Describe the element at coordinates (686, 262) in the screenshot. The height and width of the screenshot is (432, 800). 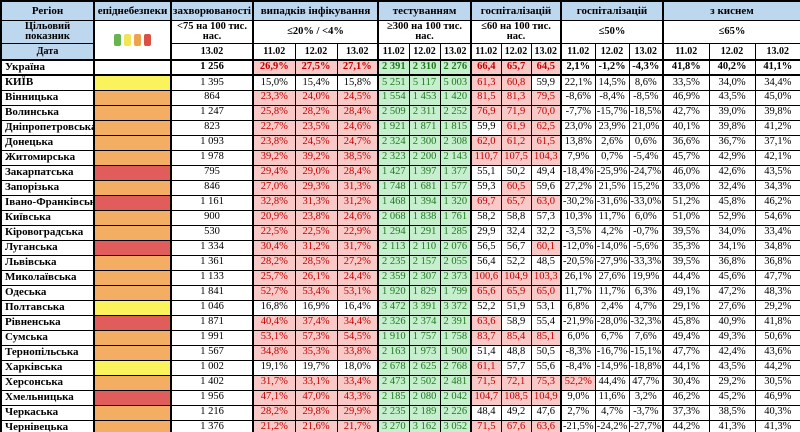
I see `oxygen-usage-cell: 39,5%` at that location.